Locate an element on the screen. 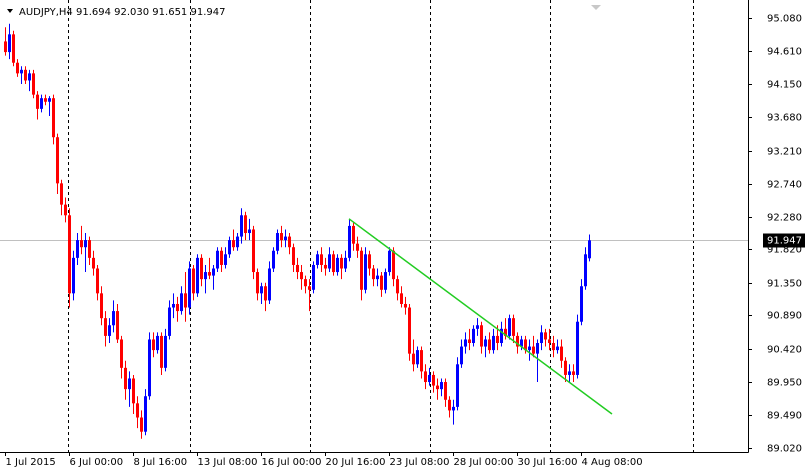 The width and height of the screenshot is (807, 471). x-tick-label: 20 Jul 16:00 is located at coordinates (356, 462).